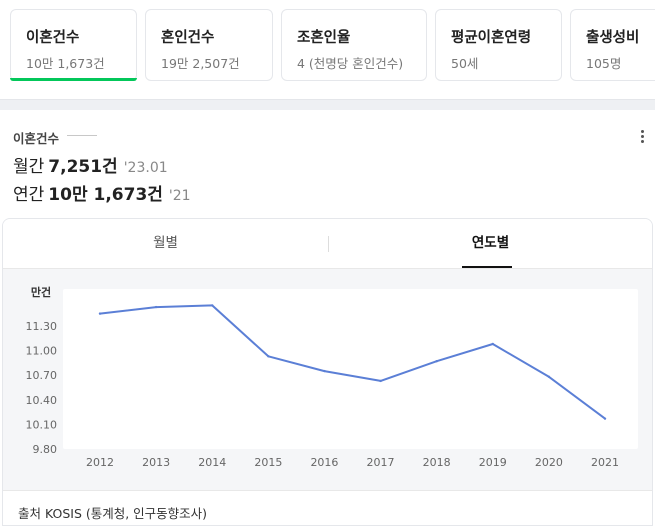  What do you see at coordinates (354, 45) in the screenshot?
I see `card-crude-marriage-rate: 조혼인율 4 (천명당 혼인건수)` at bounding box center [354, 45].